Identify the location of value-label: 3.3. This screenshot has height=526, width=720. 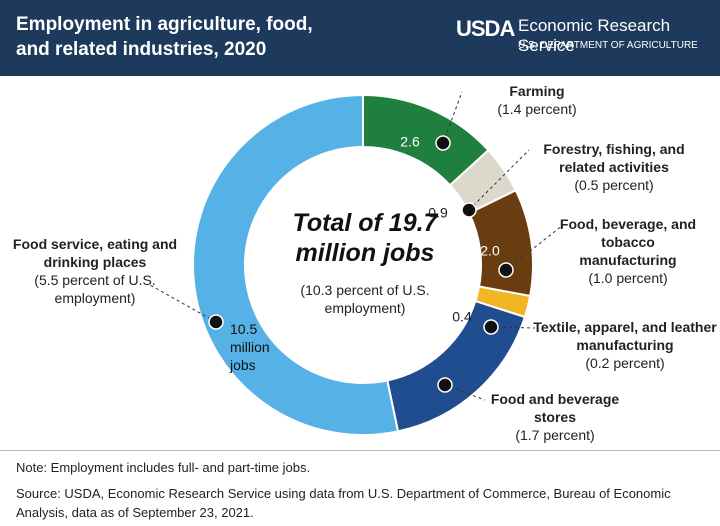
(410, 362).